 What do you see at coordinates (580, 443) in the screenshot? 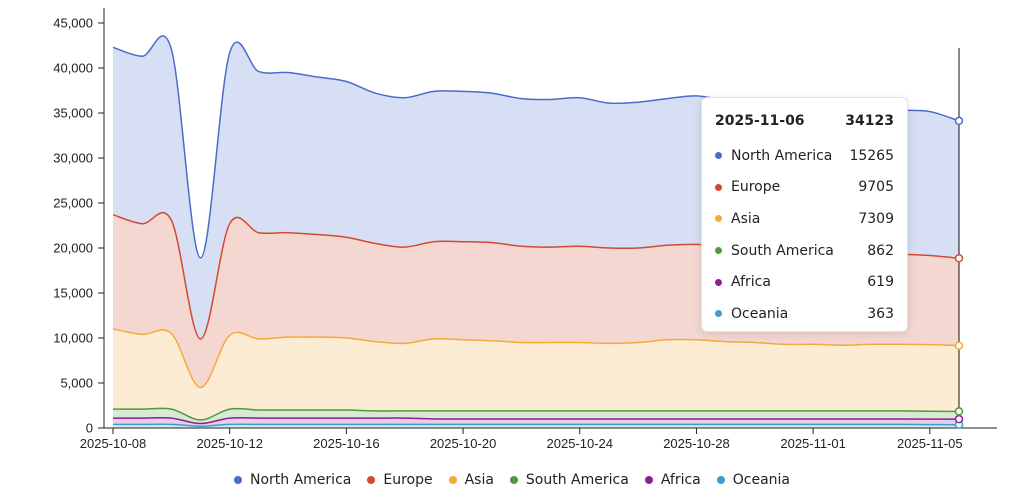
I see `x-tick-label: 2025-10-24` at bounding box center [580, 443].